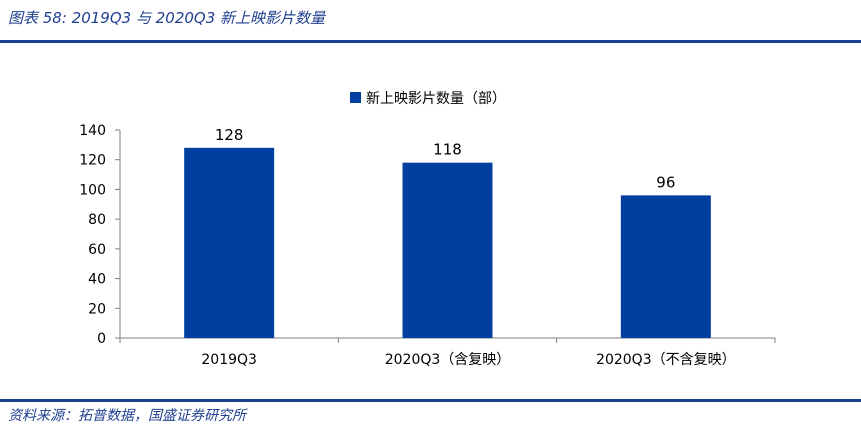  What do you see at coordinates (167, 18) in the screenshot?
I see `figure-title: 图表 58: 2019Q3 与 2020Q3 新上映影片数量` at bounding box center [167, 18].